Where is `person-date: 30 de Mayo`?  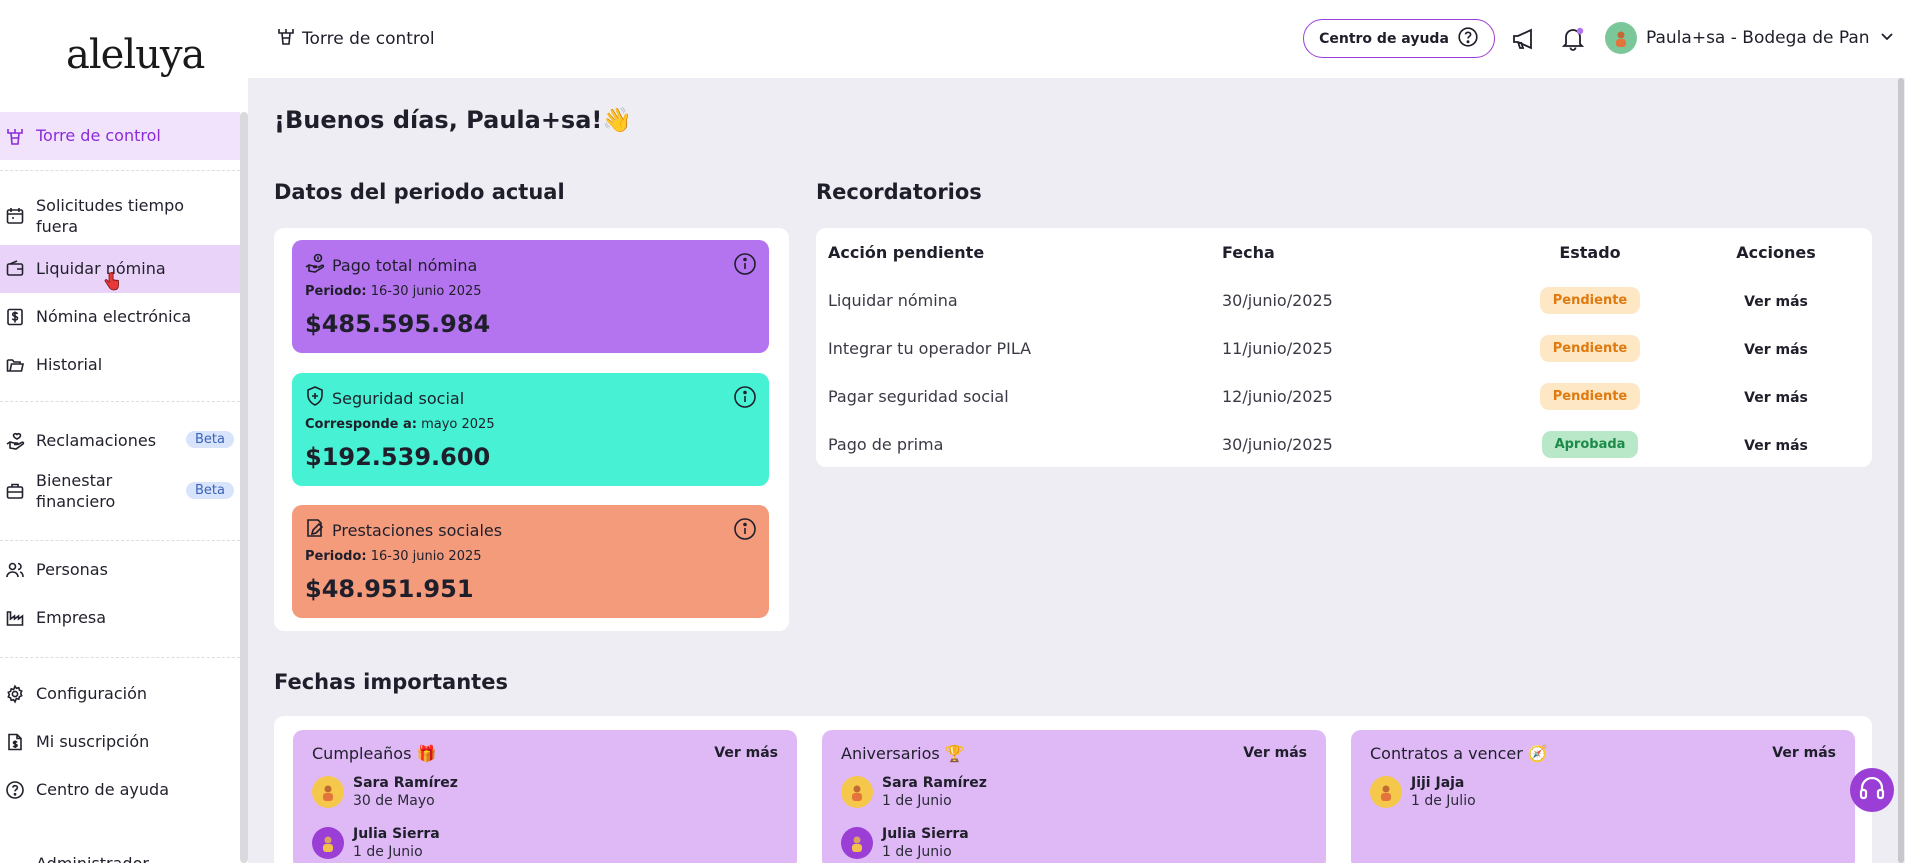
person-date: 30 de Mayo is located at coordinates (394, 801).